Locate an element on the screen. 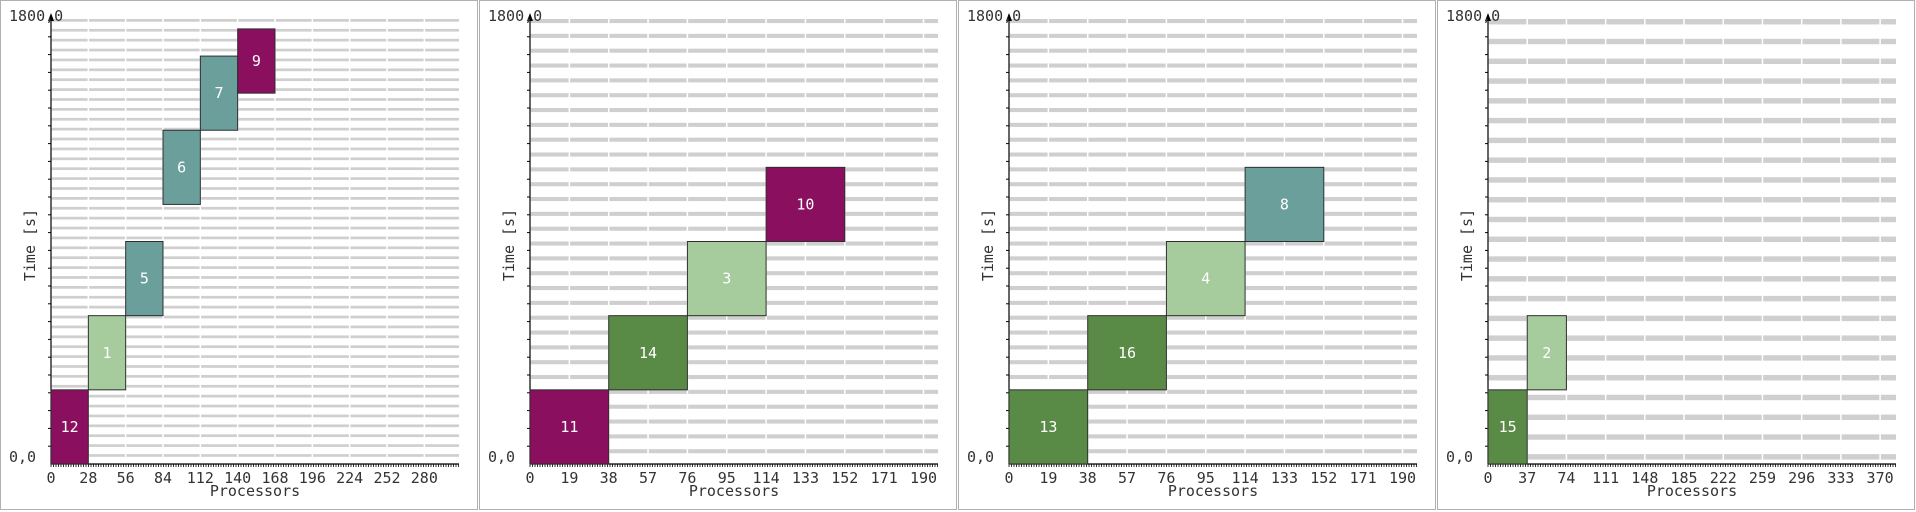  x-tick-label: 28 is located at coordinates (88, 478).